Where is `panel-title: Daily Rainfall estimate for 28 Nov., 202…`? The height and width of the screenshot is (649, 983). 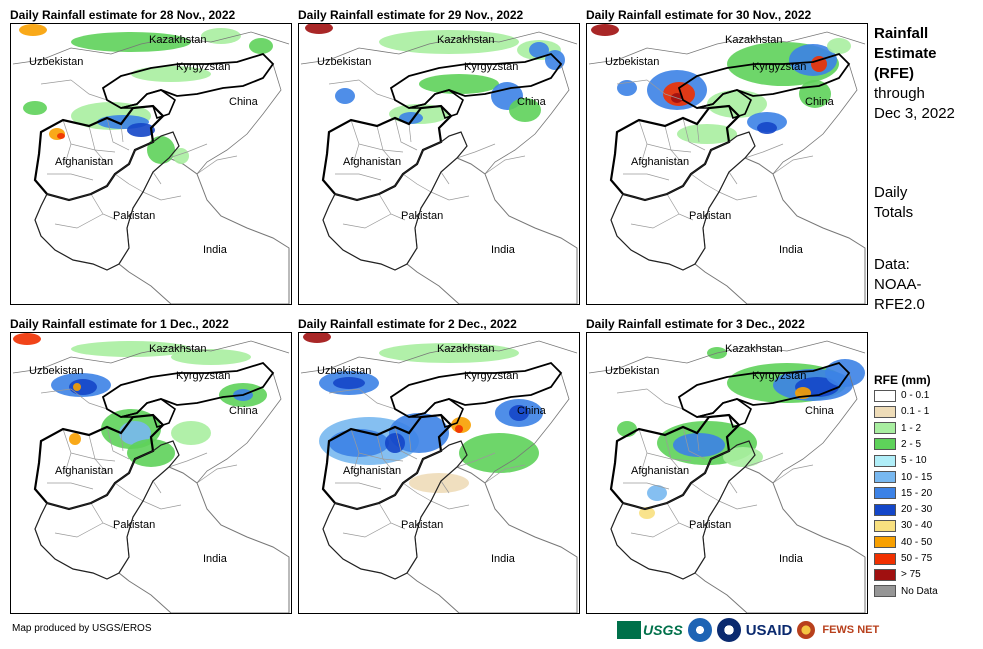
panel-title: Daily Rainfall estimate for 28 Nov., 202… is located at coordinates (123, 15).